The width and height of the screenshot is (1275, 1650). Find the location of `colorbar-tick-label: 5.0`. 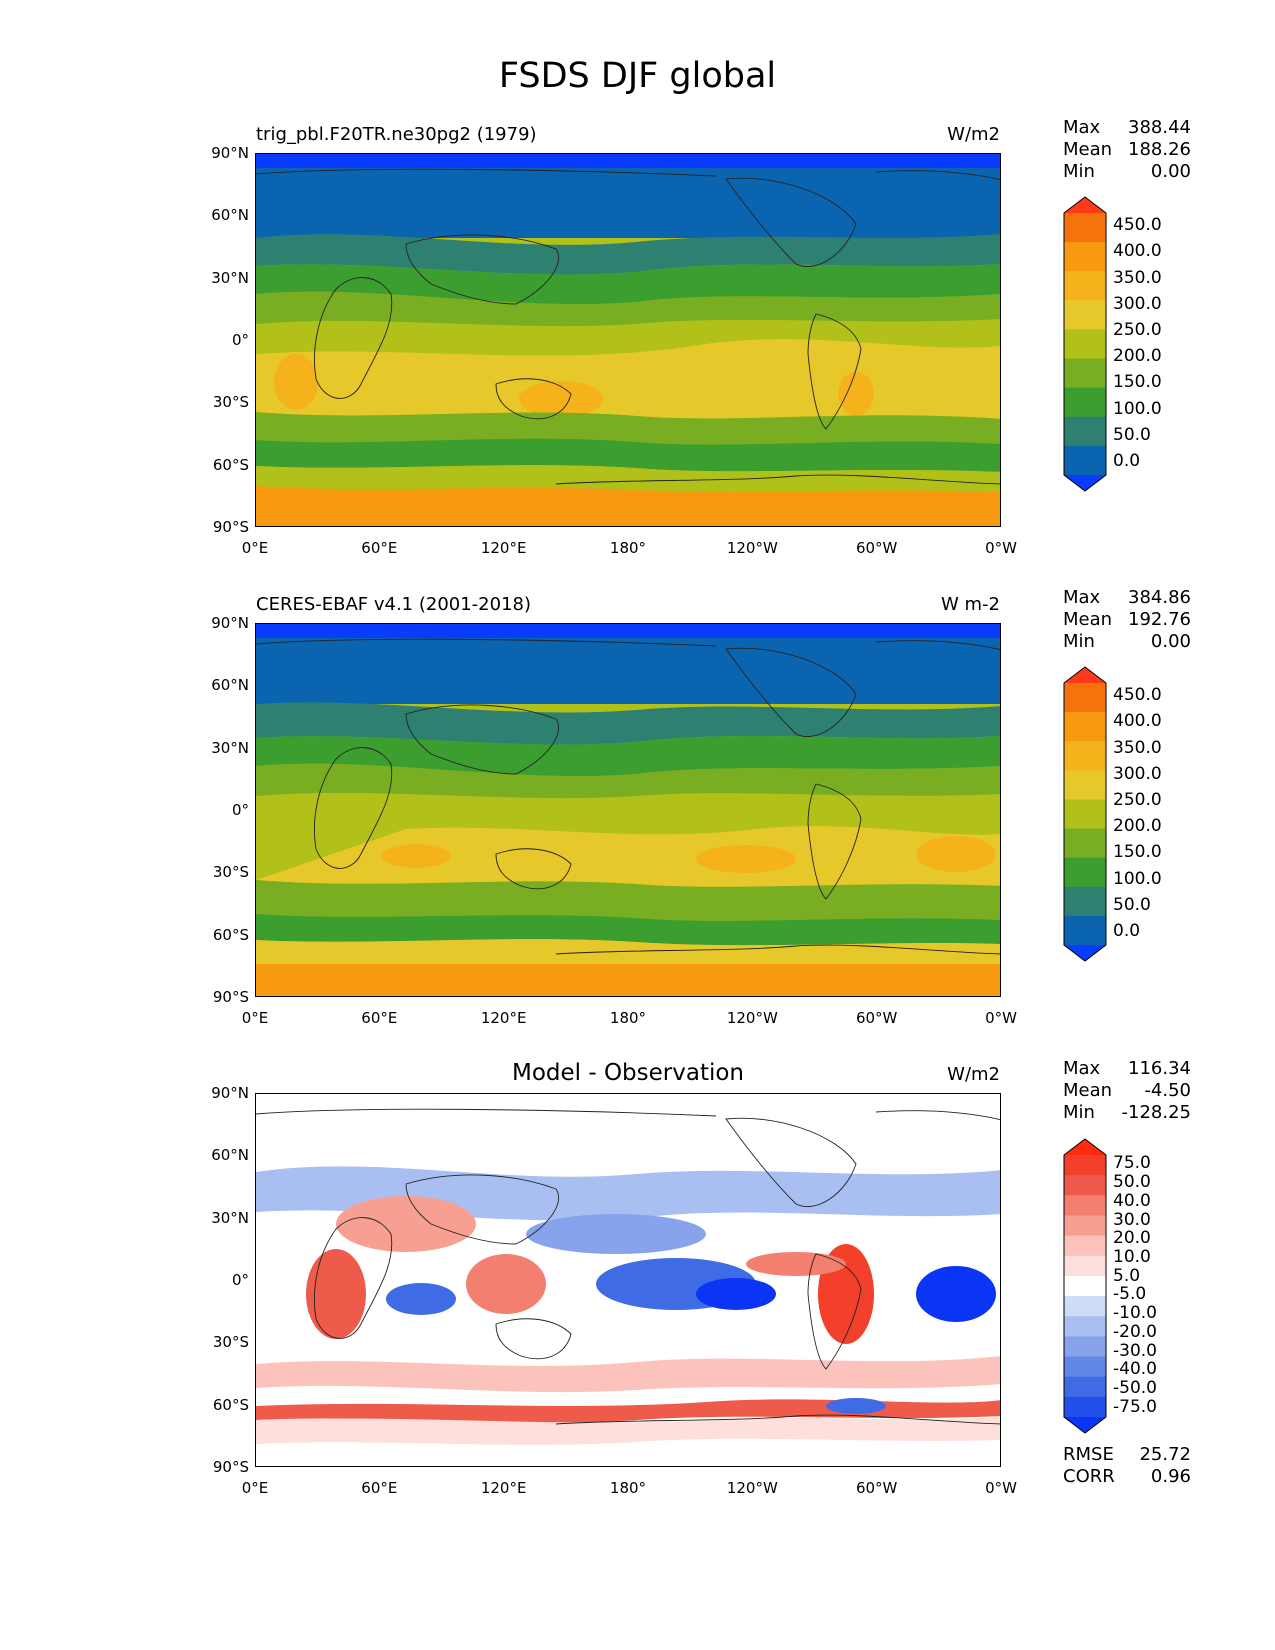

colorbar-tick-label: 5.0 is located at coordinates (1127, 1275).